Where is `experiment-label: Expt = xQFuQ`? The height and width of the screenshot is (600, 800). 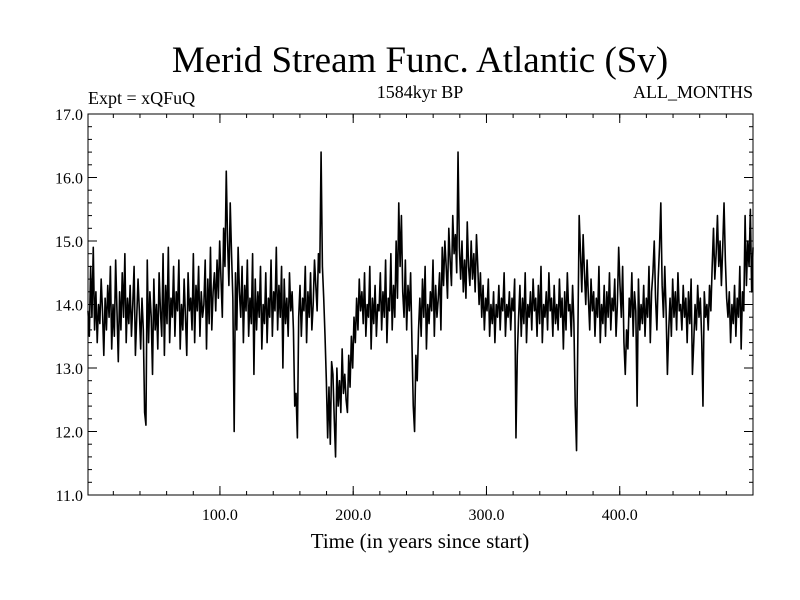 experiment-label: Expt = xQFuQ is located at coordinates (141, 98).